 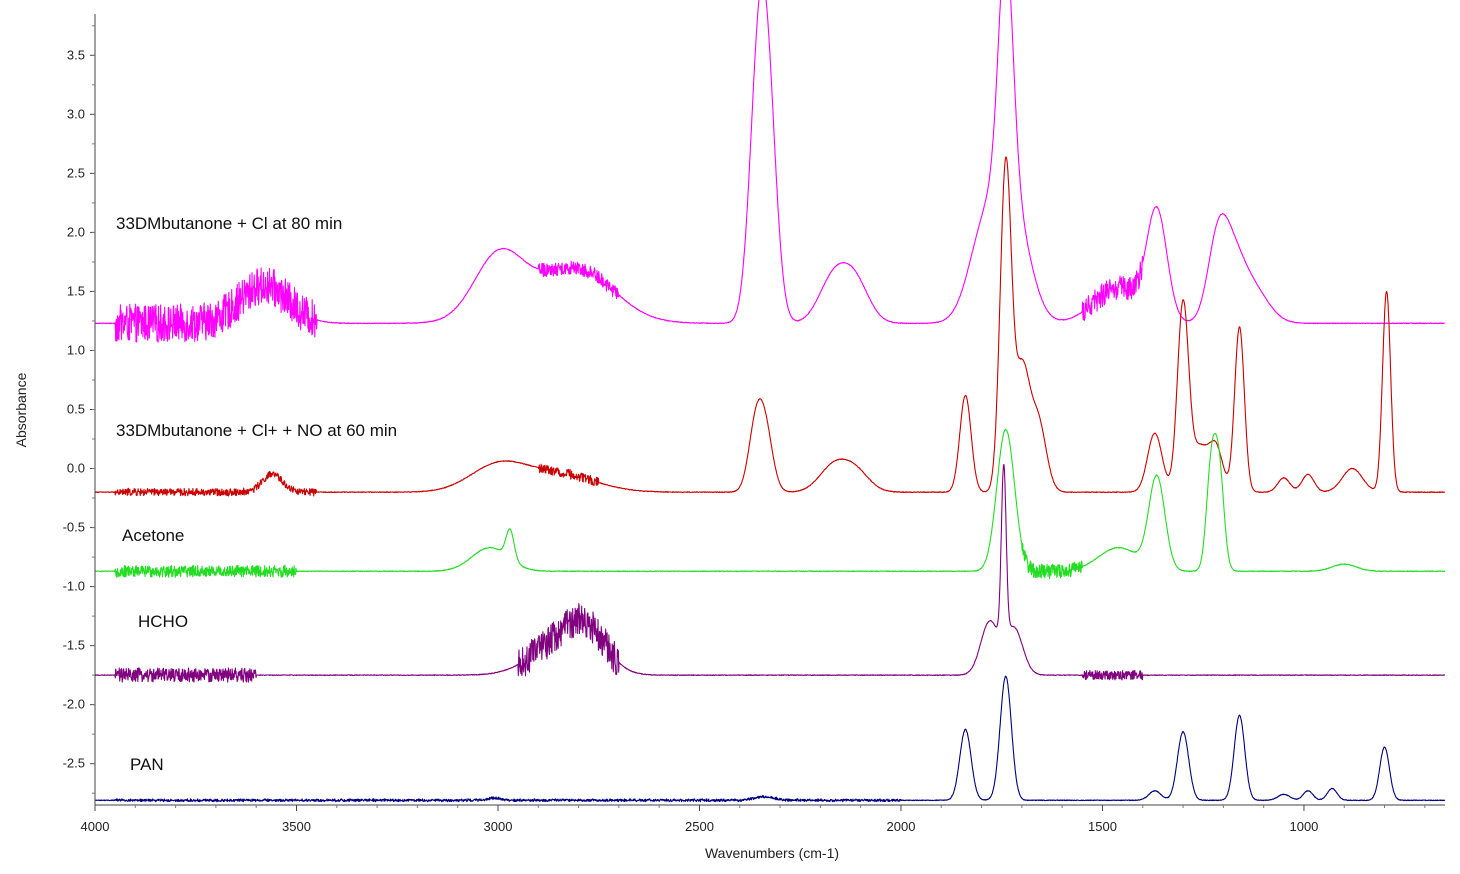 What do you see at coordinates (76, 468) in the screenshot?
I see `y-tick-label: 0.0` at bounding box center [76, 468].